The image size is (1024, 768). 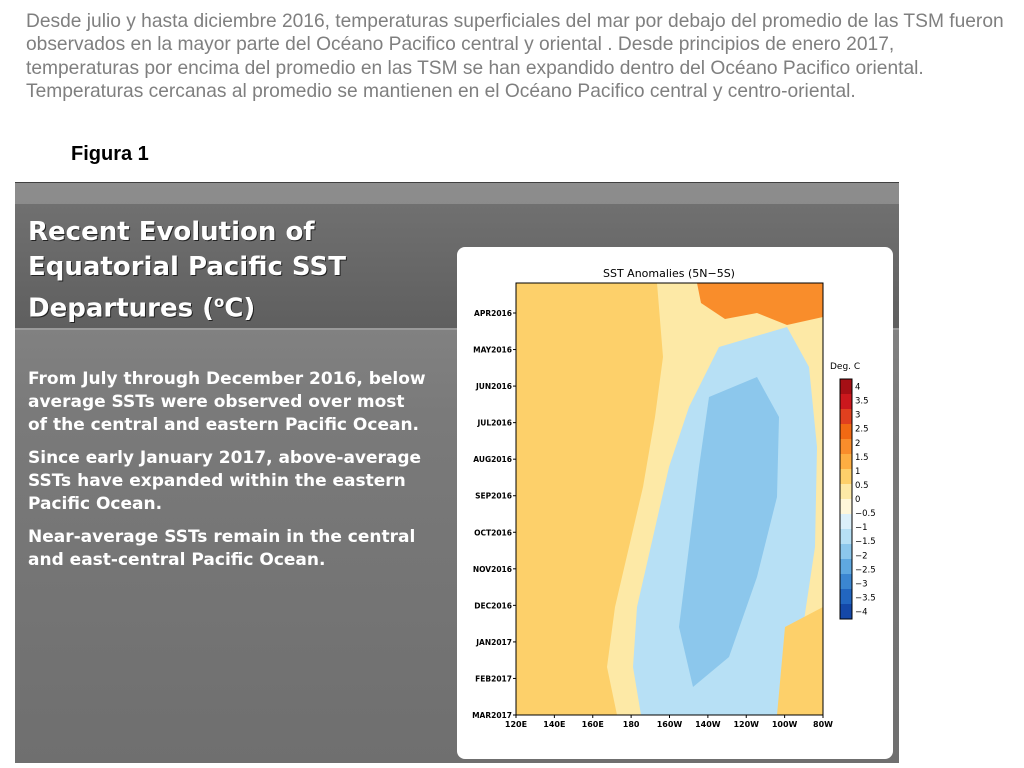 I want to click on colorbar-label: 1, so click(x=857, y=472).